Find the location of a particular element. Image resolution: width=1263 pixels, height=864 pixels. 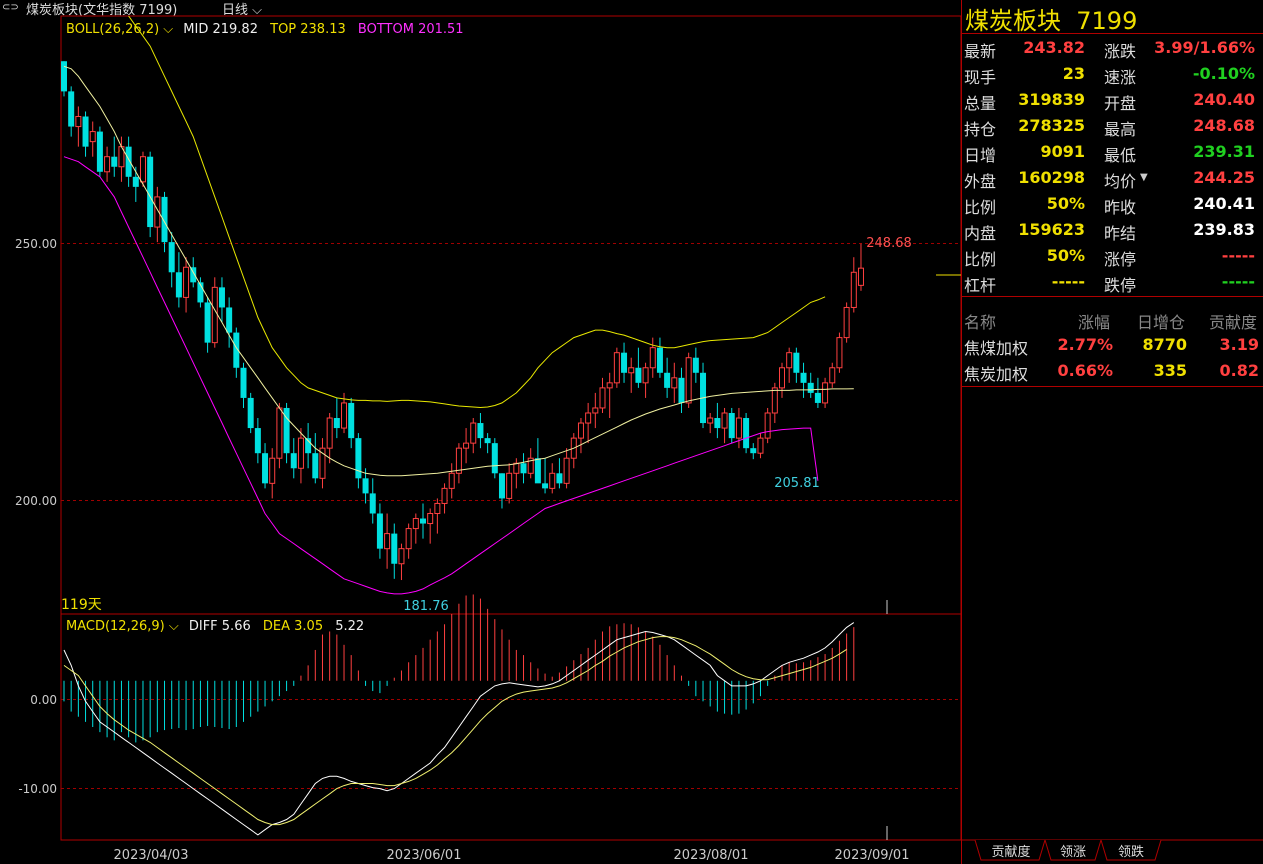

tab-leading-down is located at coordinates (1131, 850).